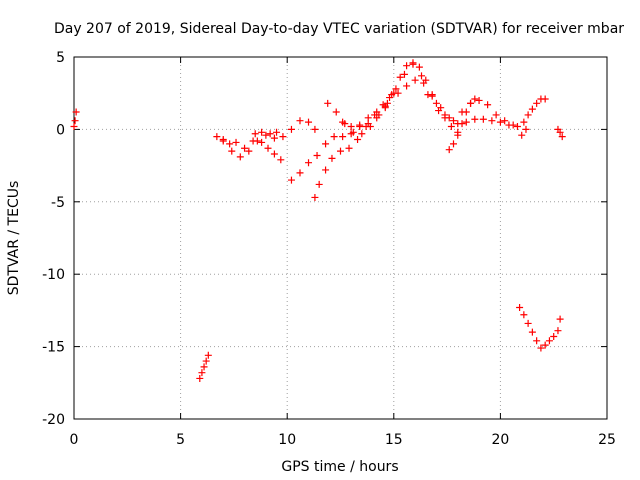 The width and height of the screenshot is (640, 480). Describe the element at coordinates (500, 440) in the screenshot. I see `x-tick-label: 20` at that location.